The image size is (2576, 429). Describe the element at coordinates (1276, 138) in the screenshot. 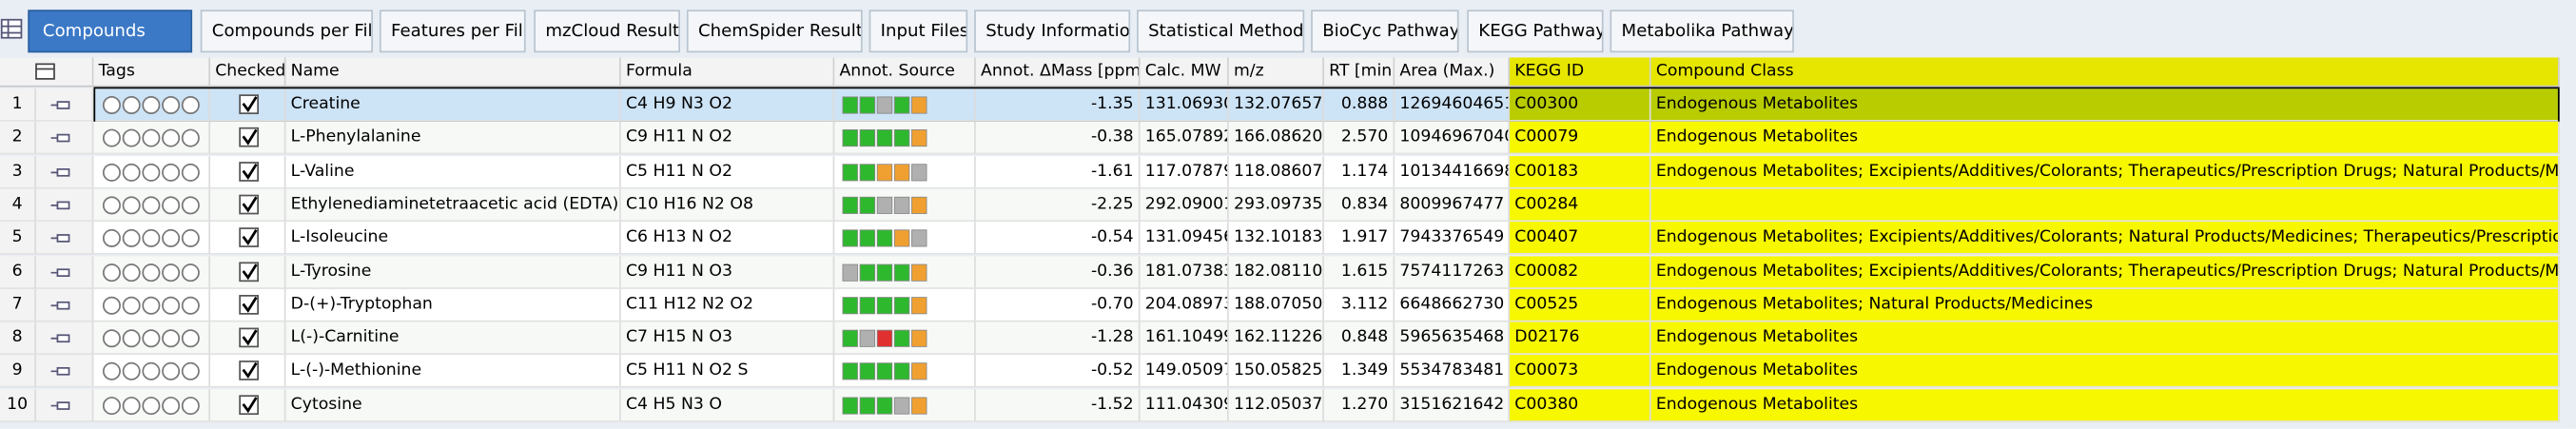

I see `table-cell: 166.08620` at that location.